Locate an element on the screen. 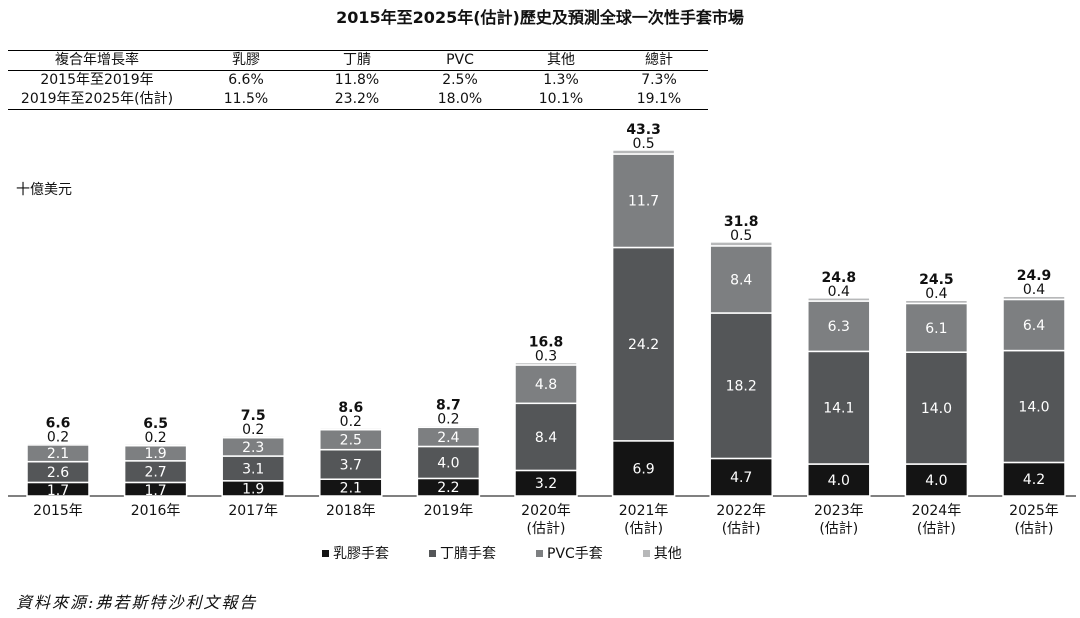 The height and width of the screenshot is (618, 1080). x-tick-label: 2021年 is located at coordinates (644, 511).